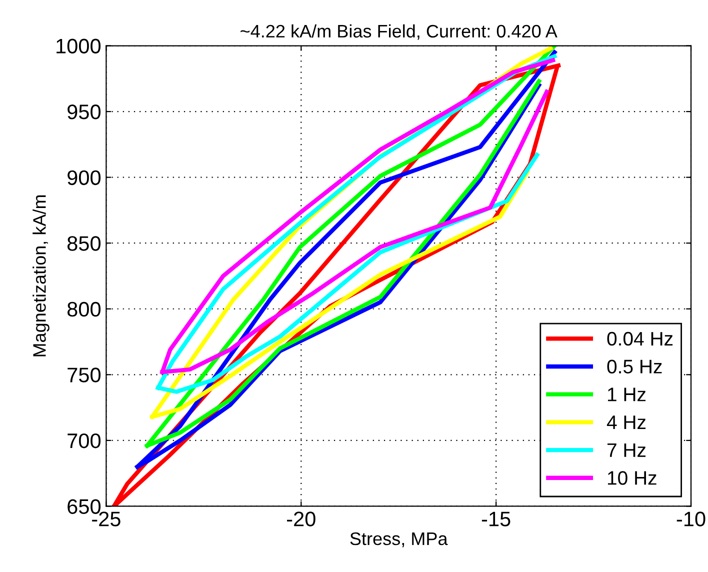  I want to click on y-axis-title: Magnetization, kA/m, so click(41, 275).